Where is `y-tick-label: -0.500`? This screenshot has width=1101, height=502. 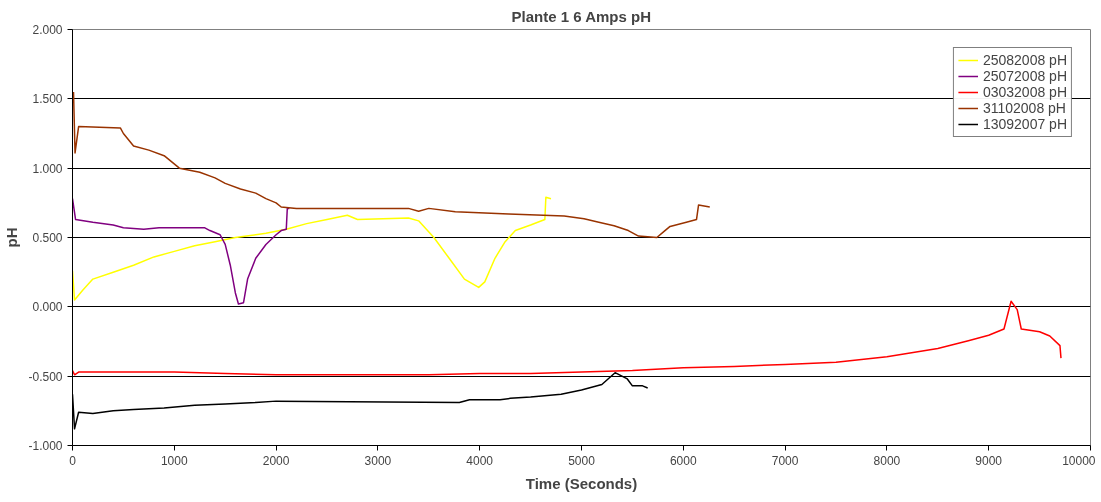
y-tick-label: -0.500 is located at coordinates (45, 376).